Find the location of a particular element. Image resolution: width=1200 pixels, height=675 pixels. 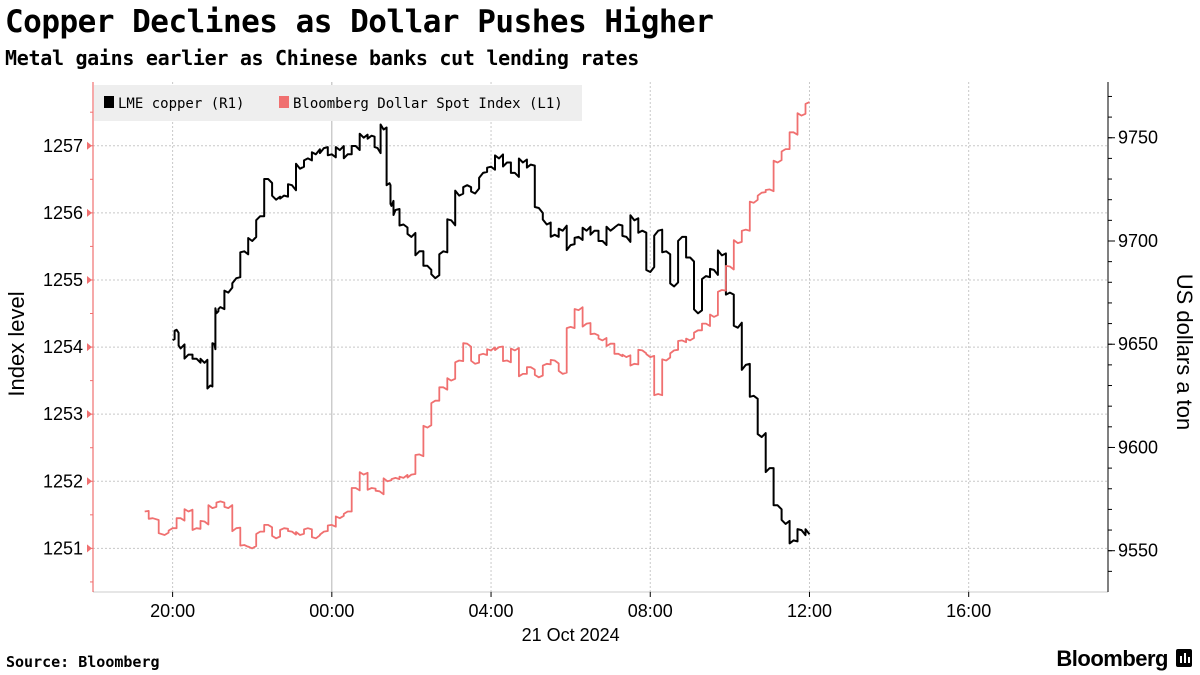

right-tick-label: 9700 is located at coordinates (1138, 241).